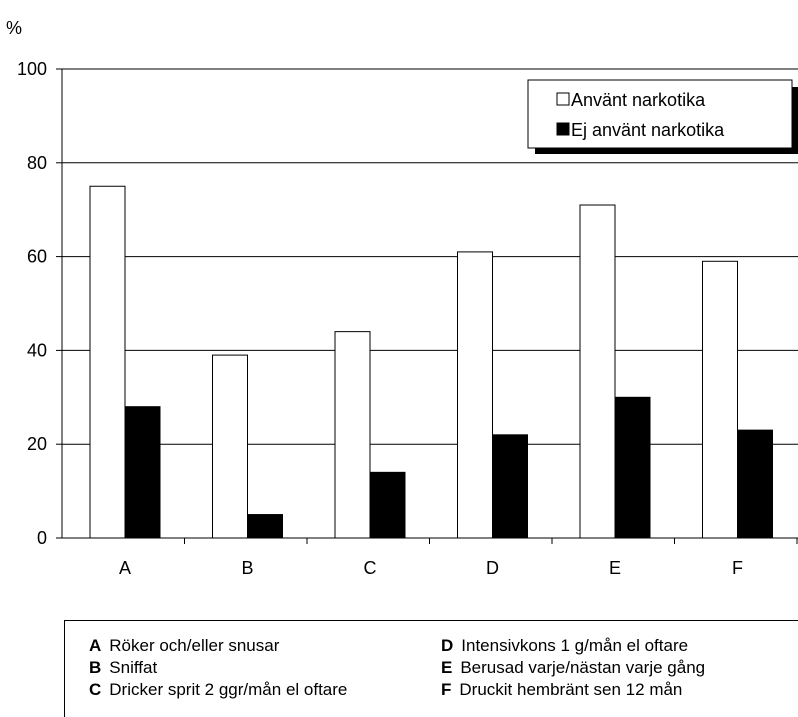 The width and height of the screenshot is (798, 717). What do you see at coordinates (352, 435) in the screenshot?
I see `bar-used-c` at bounding box center [352, 435].